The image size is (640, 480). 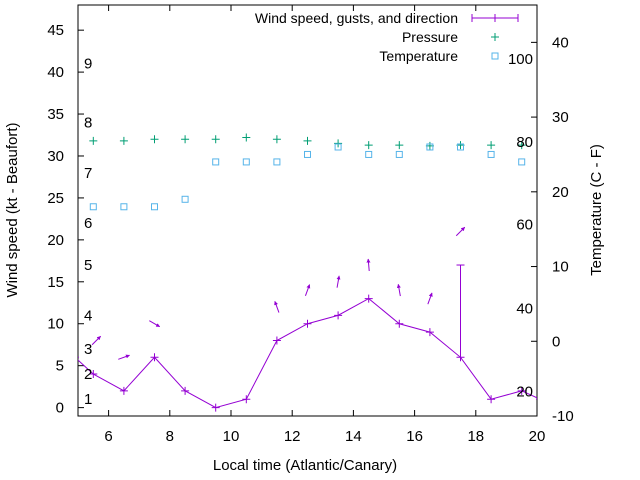 I want to click on legend-marker-temperature, so click(x=495, y=56).